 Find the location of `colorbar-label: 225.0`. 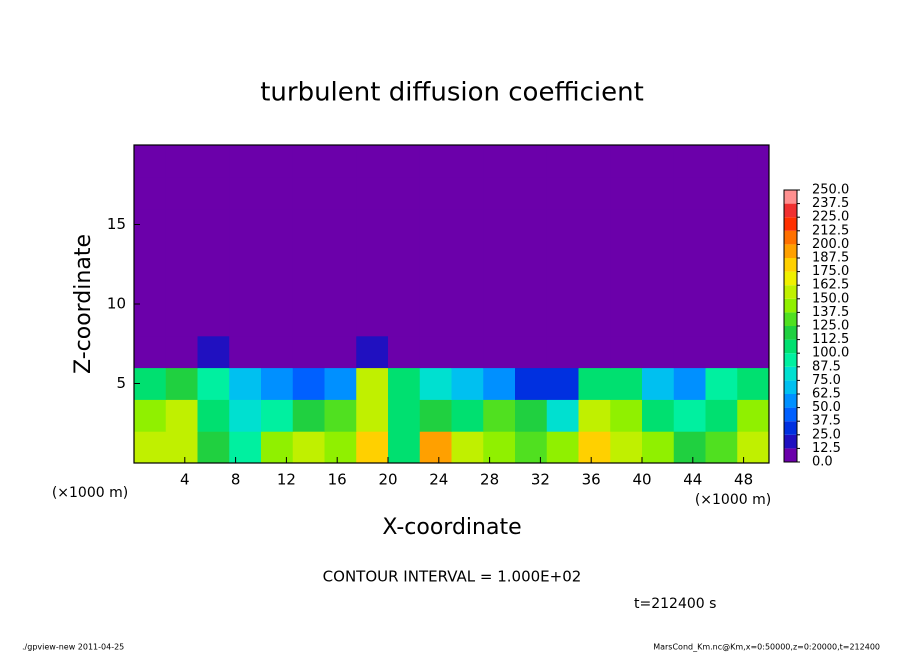

colorbar-label: 225.0 is located at coordinates (830, 217).